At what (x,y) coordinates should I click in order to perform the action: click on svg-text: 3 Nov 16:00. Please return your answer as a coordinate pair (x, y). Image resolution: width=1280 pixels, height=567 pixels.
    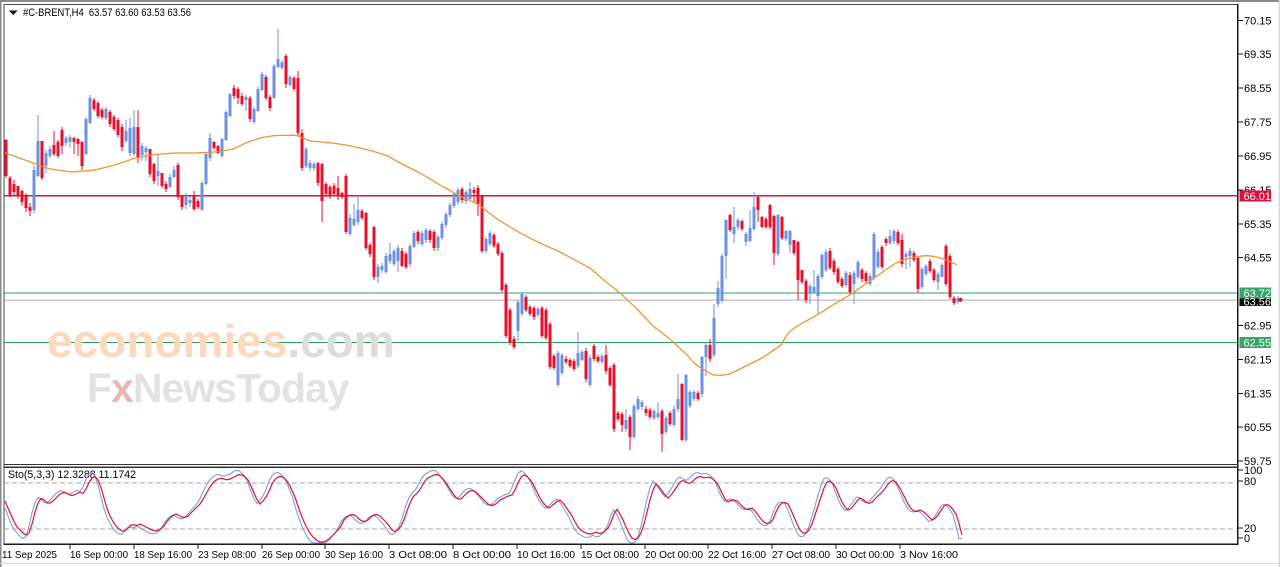
    Looking at the image, I should click on (929, 555).